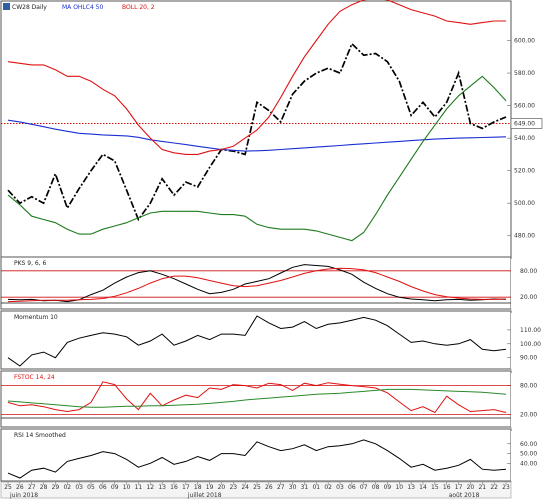 This screenshot has width=544, height=503. What do you see at coordinates (293, 487) in the screenshot?
I see `x-tick-label: 30` at bounding box center [293, 487].